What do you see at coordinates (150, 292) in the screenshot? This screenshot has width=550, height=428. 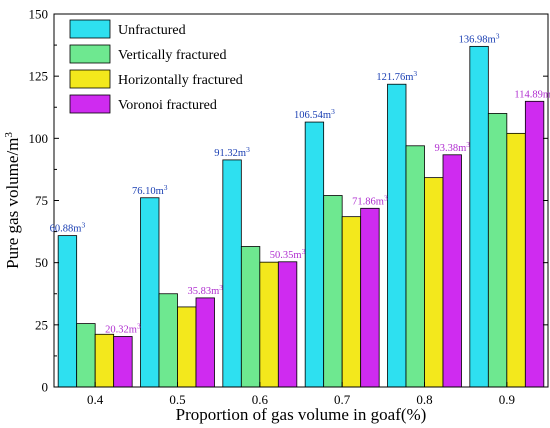 I see `bar-unfractured-0.5` at bounding box center [150, 292].